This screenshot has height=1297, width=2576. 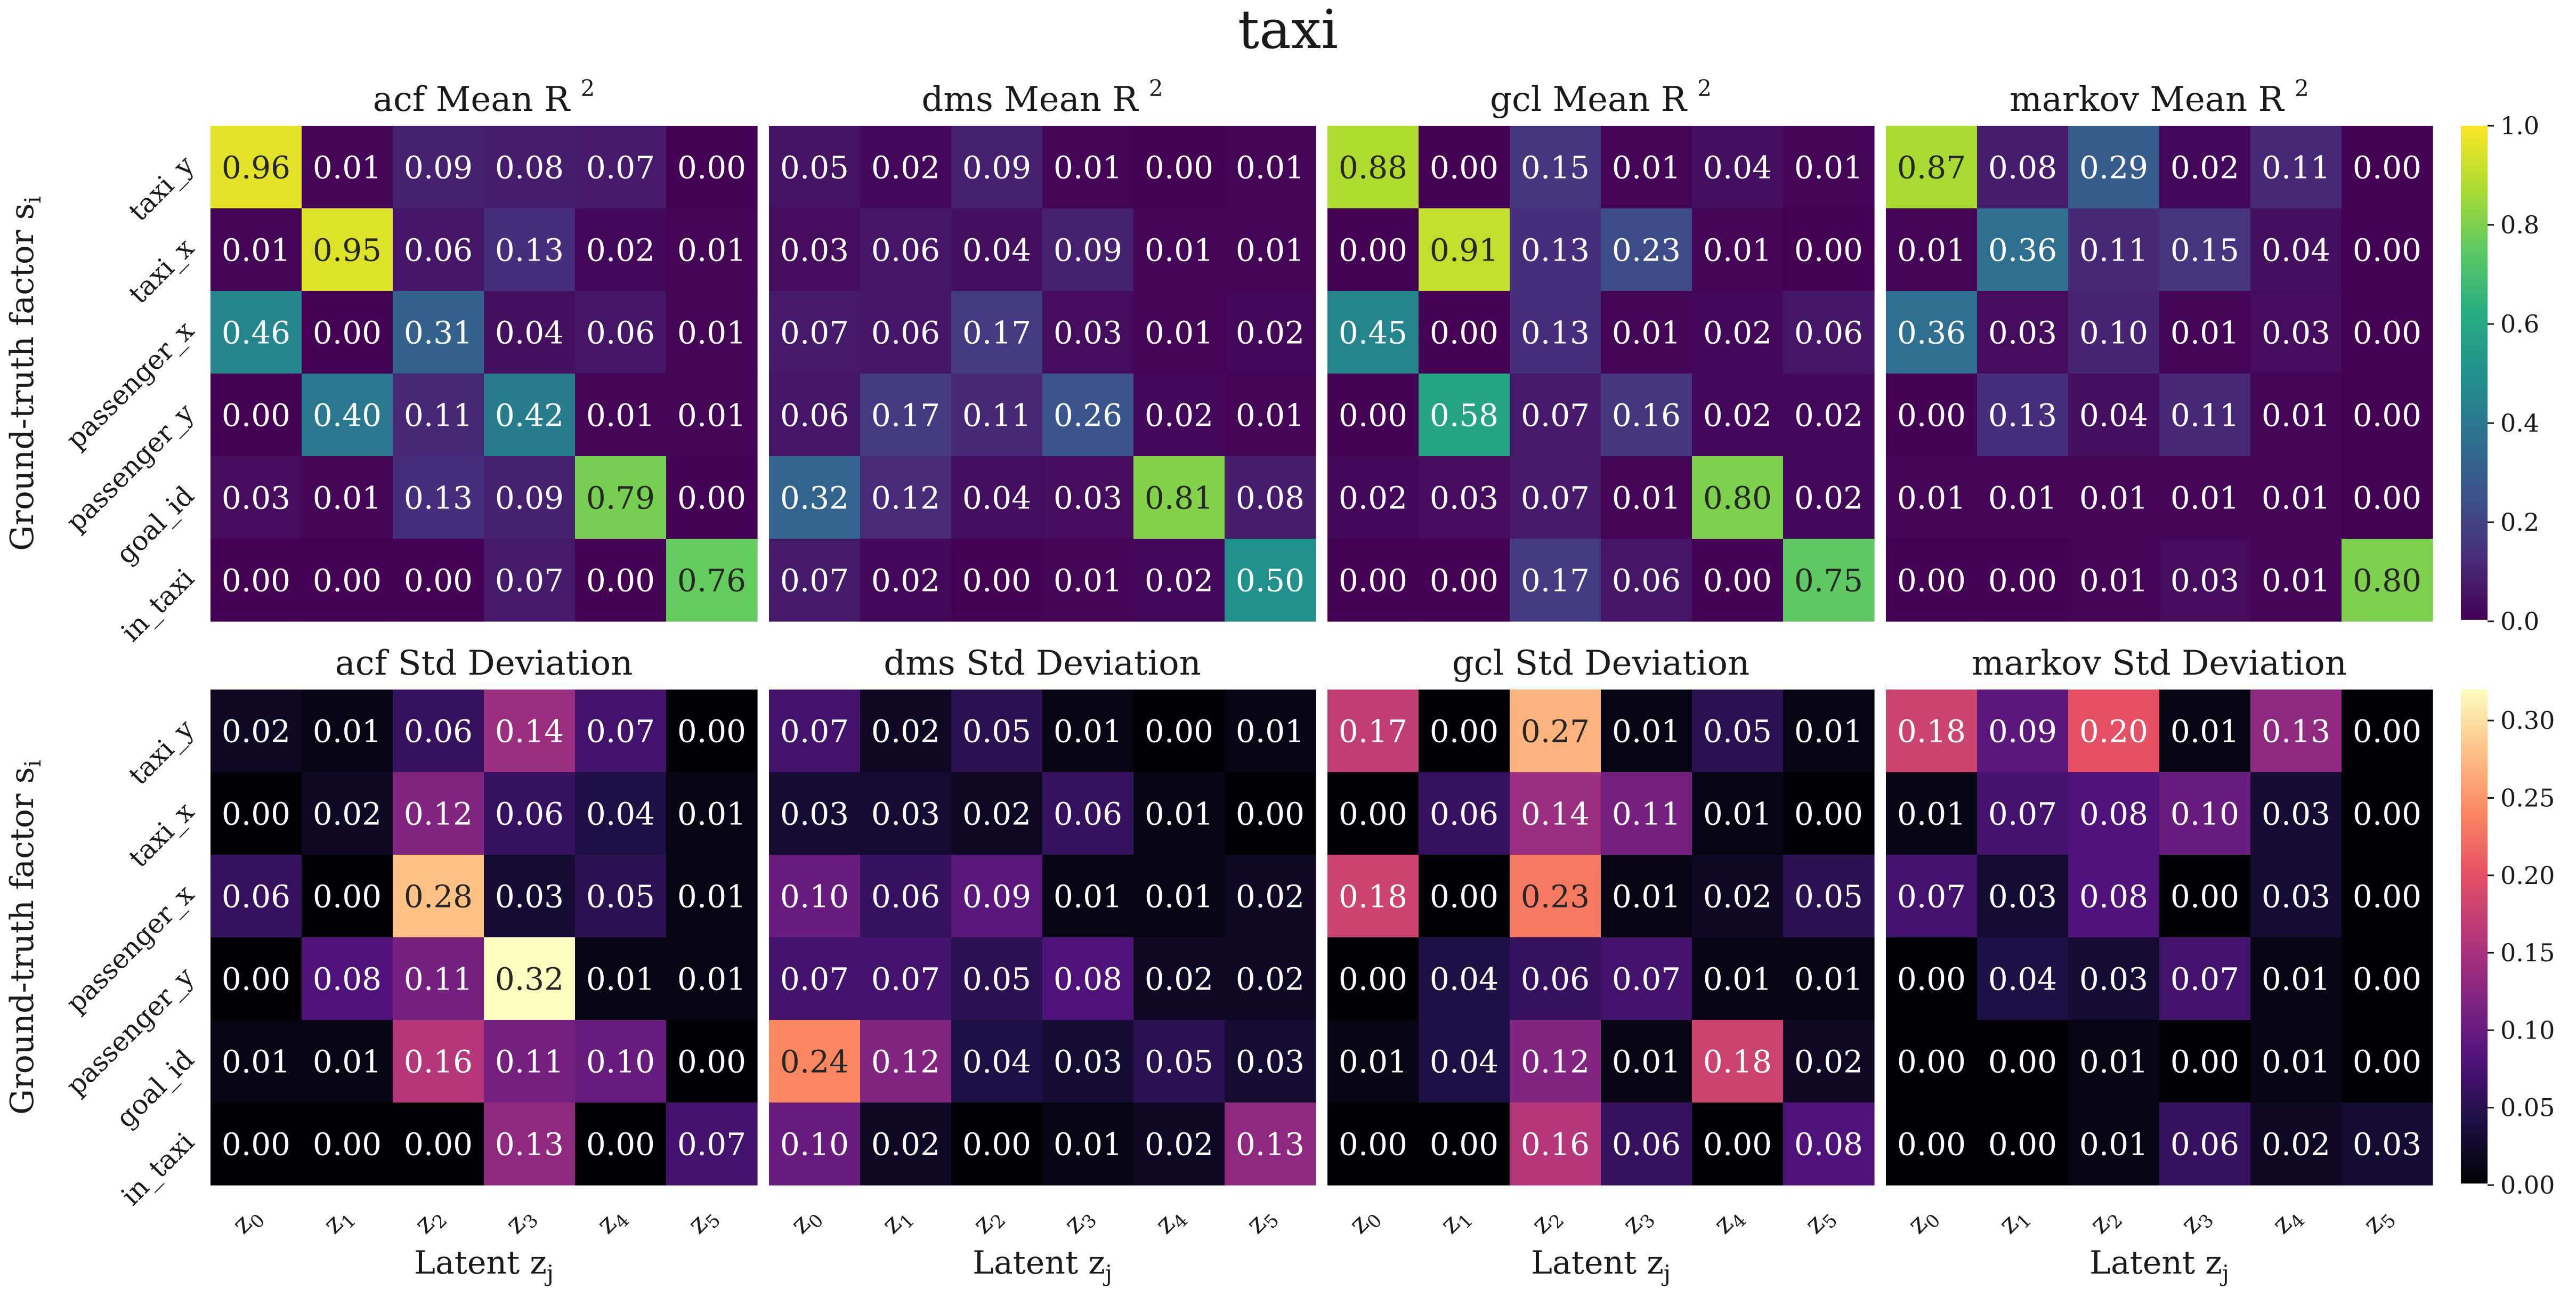 What do you see at coordinates (2105, 1221) in the screenshot?
I see `col-label: z2` at bounding box center [2105, 1221].